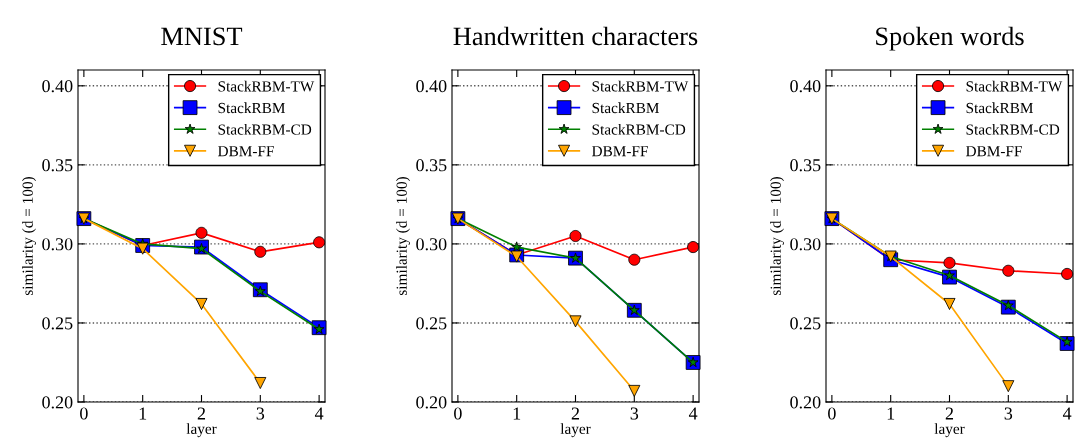  What do you see at coordinates (575, 36) in the screenshot?
I see `chart-title: Handwritten characters` at bounding box center [575, 36].